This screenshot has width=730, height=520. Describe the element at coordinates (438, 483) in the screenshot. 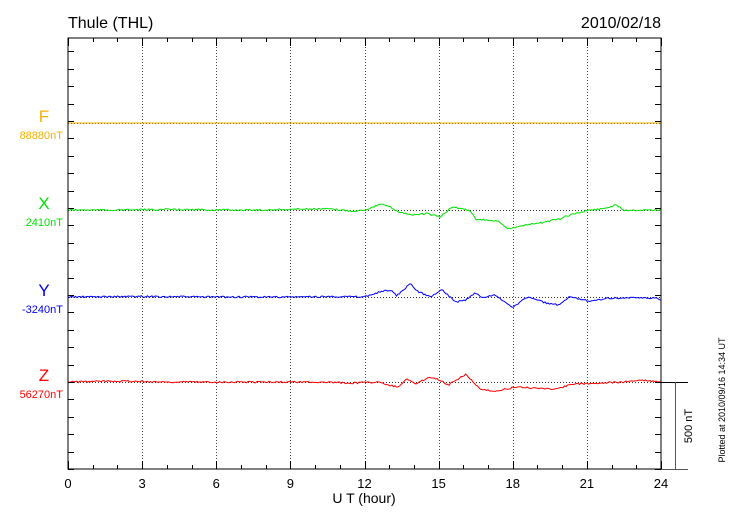

I see `x-tick-label: 15` at that location.